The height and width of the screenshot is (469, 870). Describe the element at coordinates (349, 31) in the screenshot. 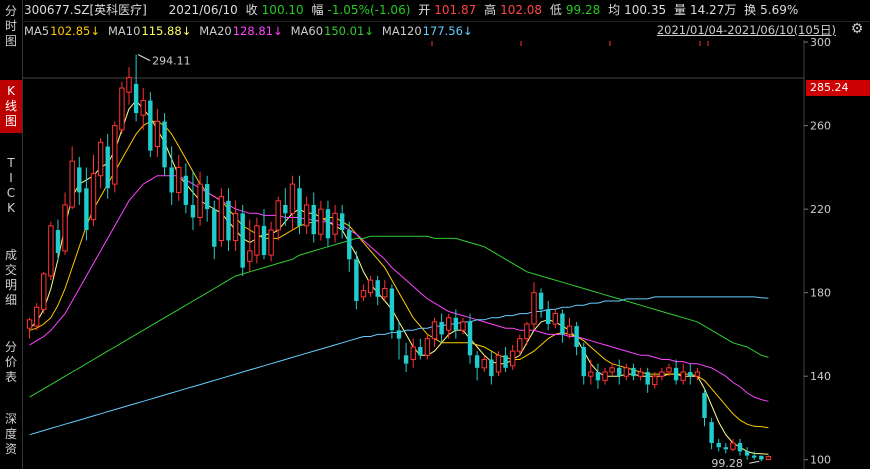

I see `ma-value: 150.01↓` at that location.